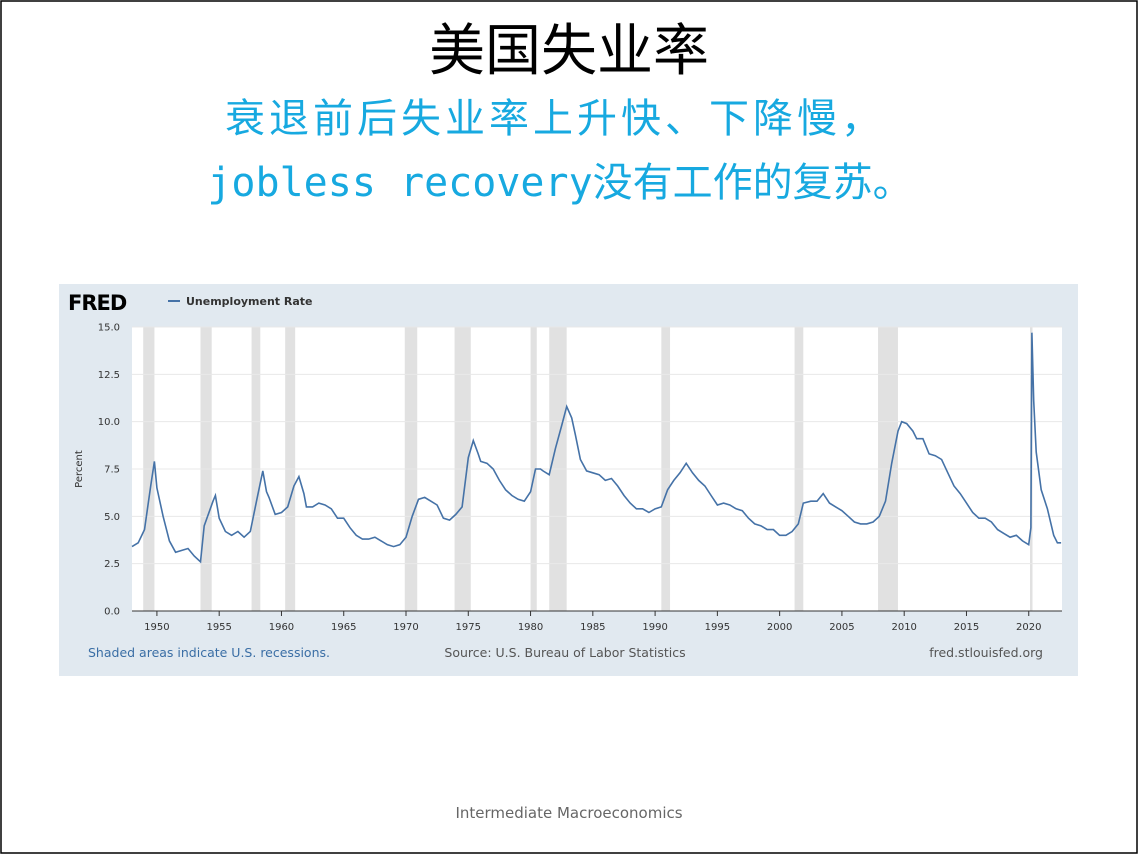 The image size is (1138, 859). Describe the element at coordinates (841, 627) in the screenshot. I see `x-tick-label: 2005` at that location.